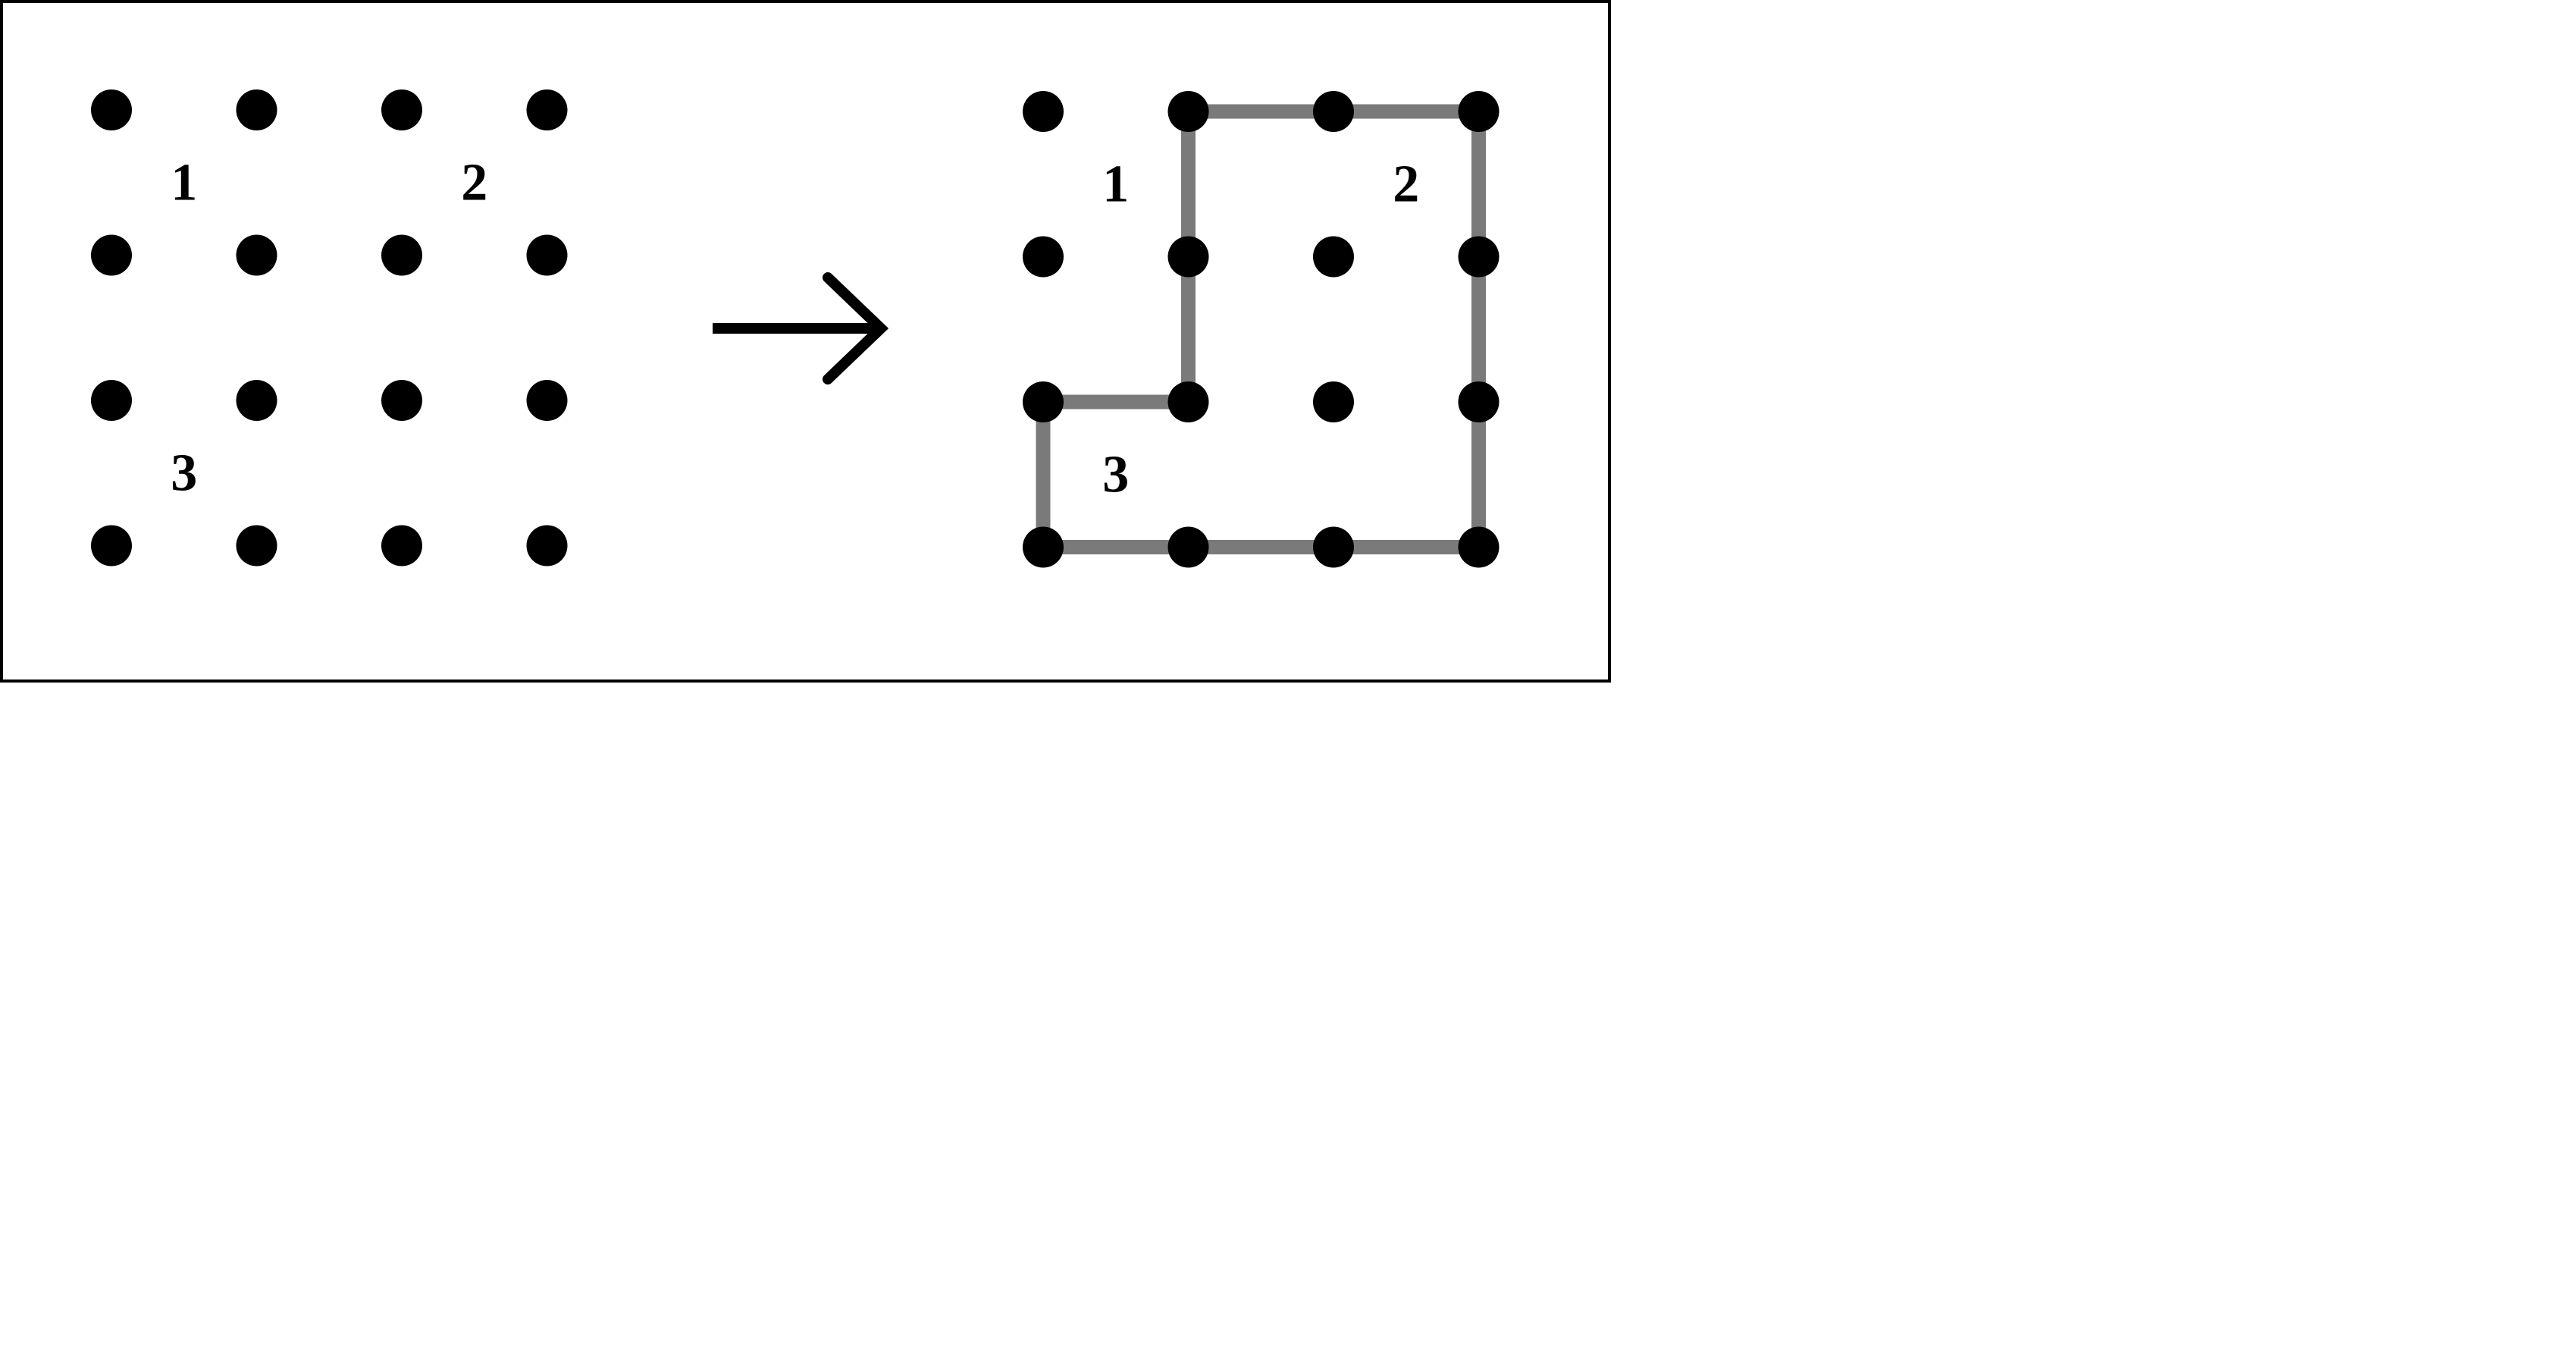 The height and width of the screenshot is (1359, 2576). What do you see at coordinates (329, 328) in the screenshot?
I see `puzzle-grid: 1 2 3` at bounding box center [329, 328].